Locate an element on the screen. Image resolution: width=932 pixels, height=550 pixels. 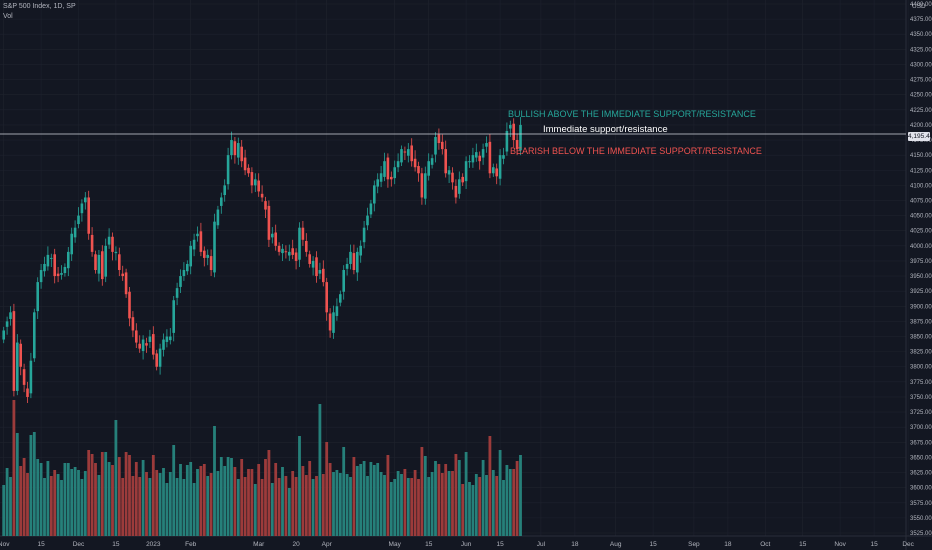
y-tick-label: 4300.00 is located at coordinates (921, 65).